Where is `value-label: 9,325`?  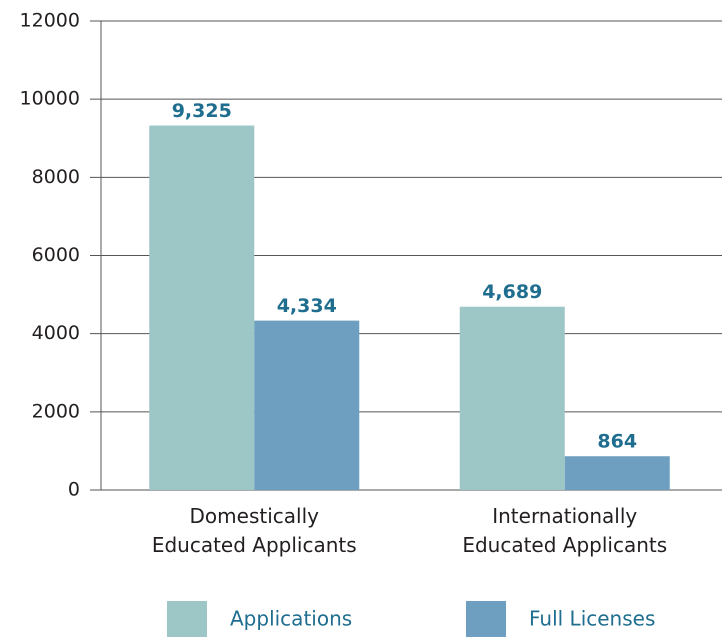
value-label: 9,325 is located at coordinates (202, 111).